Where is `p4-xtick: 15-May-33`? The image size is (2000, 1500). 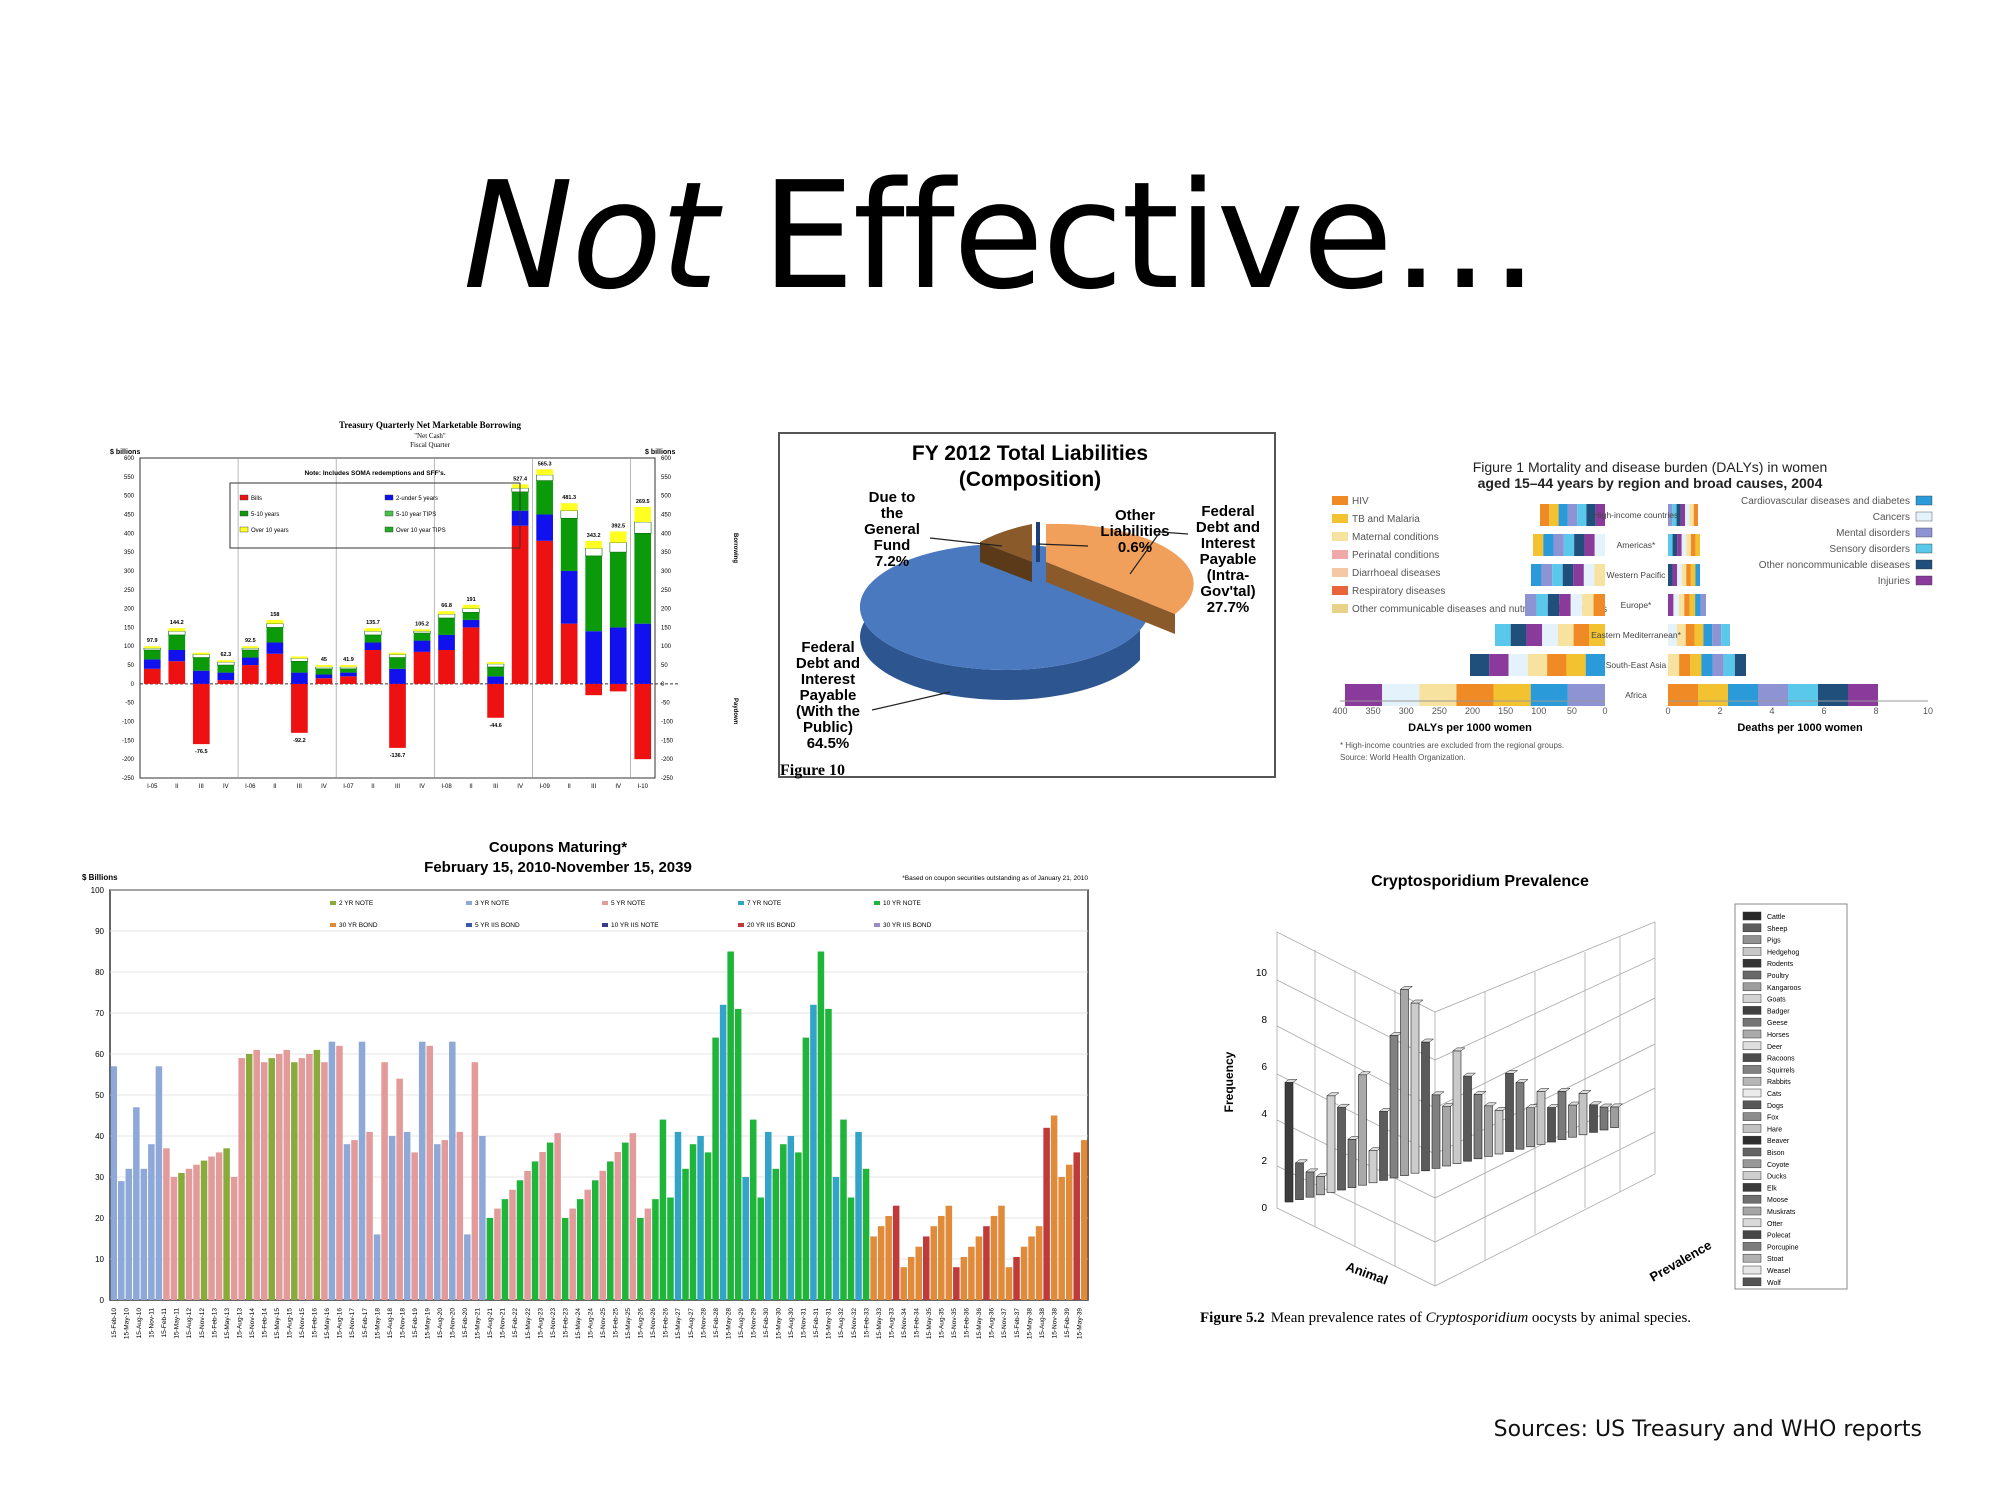 p4-xtick: 15-May-33 is located at coordinates (879, 1323).